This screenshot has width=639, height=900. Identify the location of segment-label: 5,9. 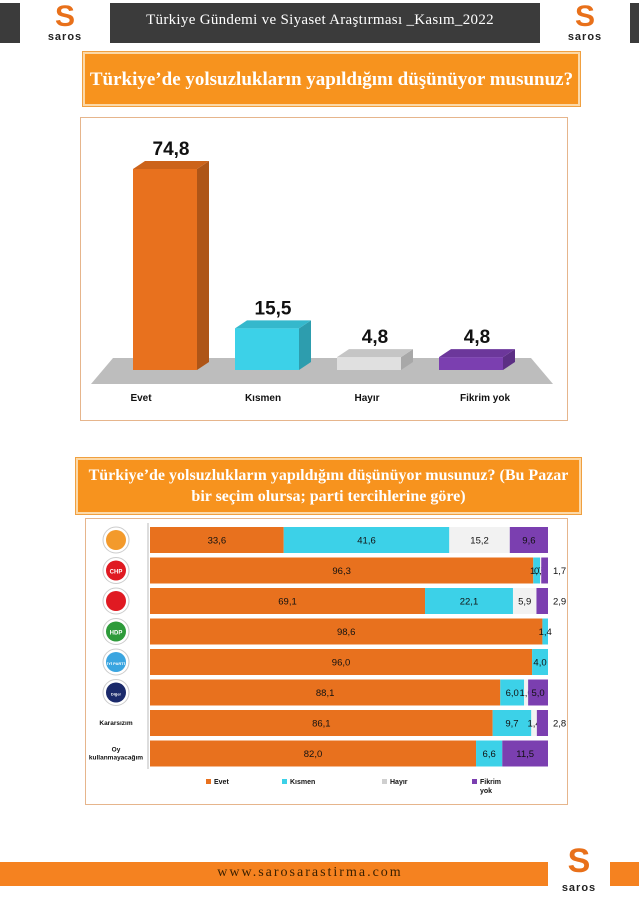
(524, 602).